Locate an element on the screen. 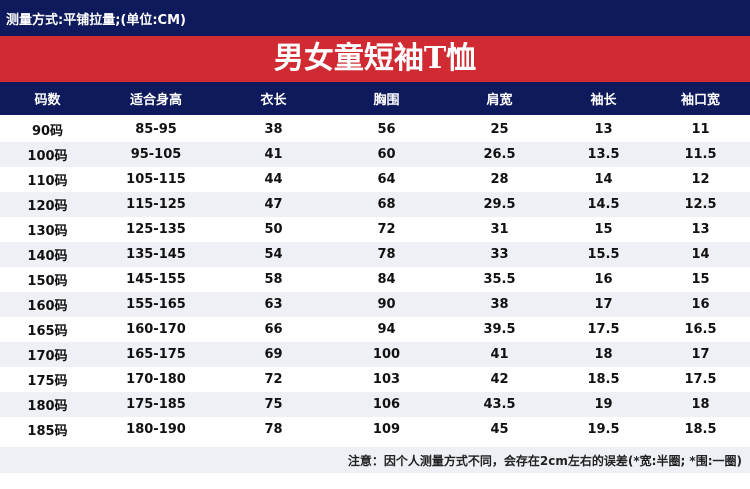  table-cell: 16.5 is located at coordinates (700, 329).